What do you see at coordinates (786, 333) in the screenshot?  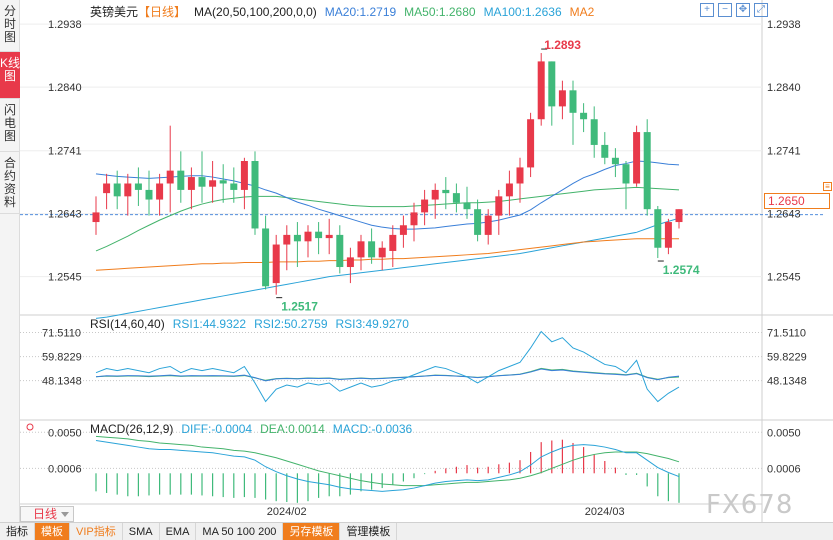 I see `rsi-tick-right-0: 71.5110` at bounding box center [786, 333].